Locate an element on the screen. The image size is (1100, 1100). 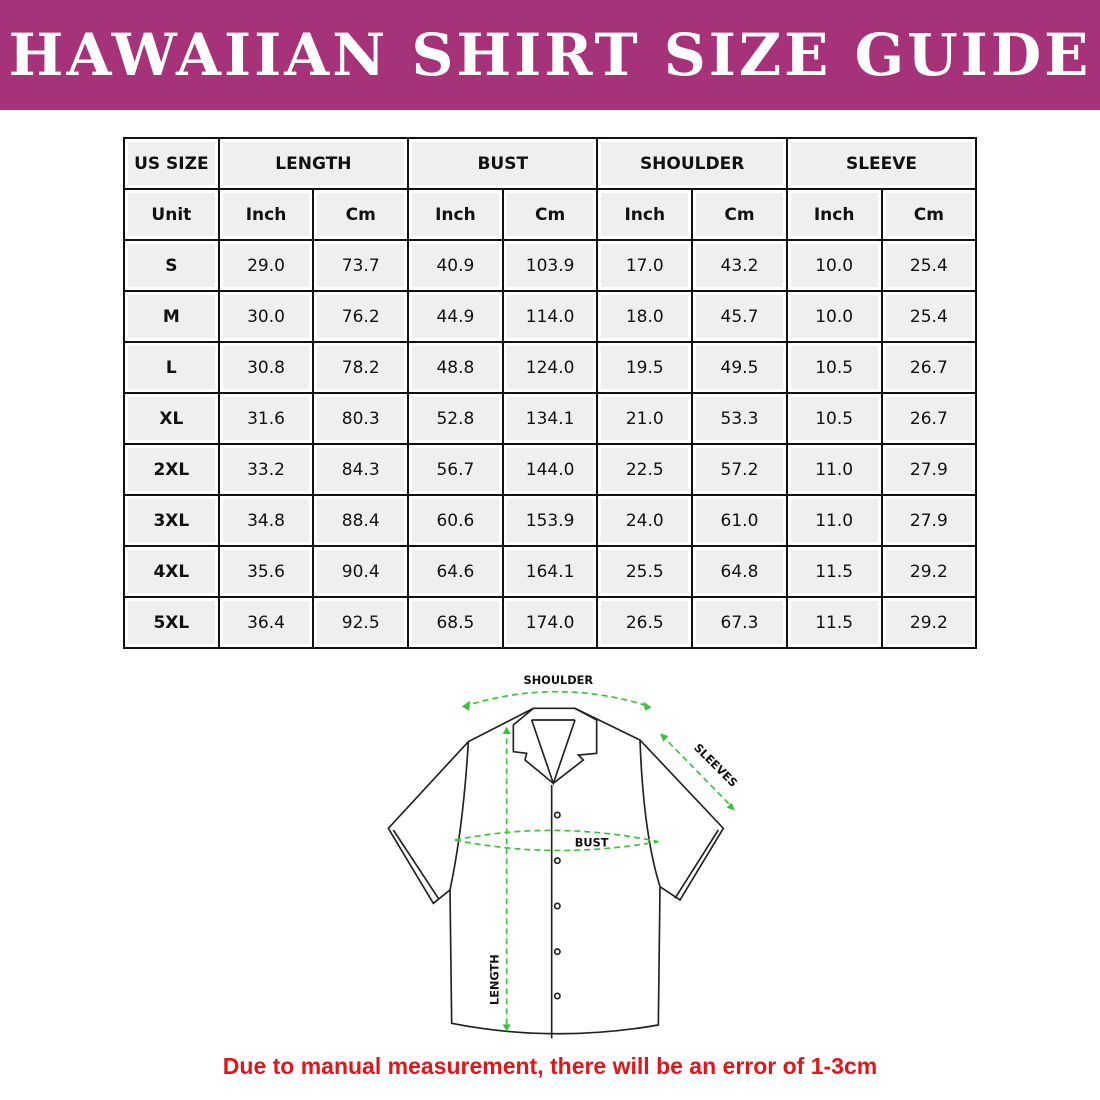
value-cell: 49.5 is located at coordinates (739, 367).